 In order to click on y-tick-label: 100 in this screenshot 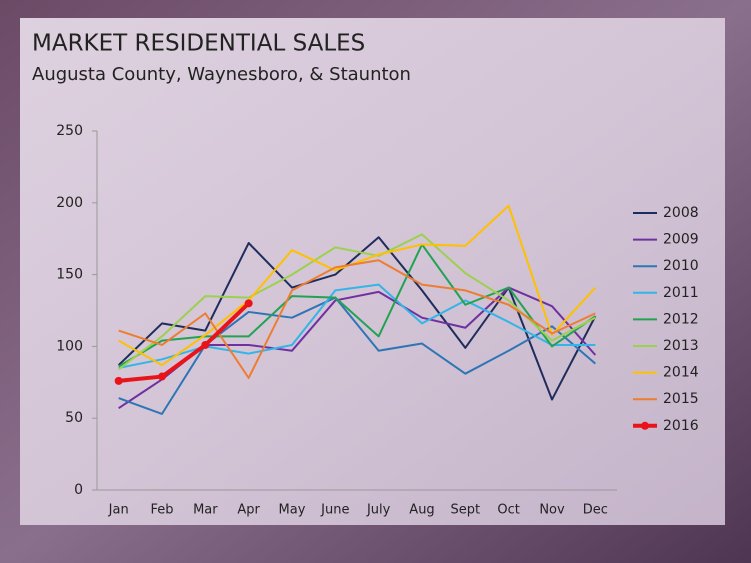, I will do `click(69, 346)`.